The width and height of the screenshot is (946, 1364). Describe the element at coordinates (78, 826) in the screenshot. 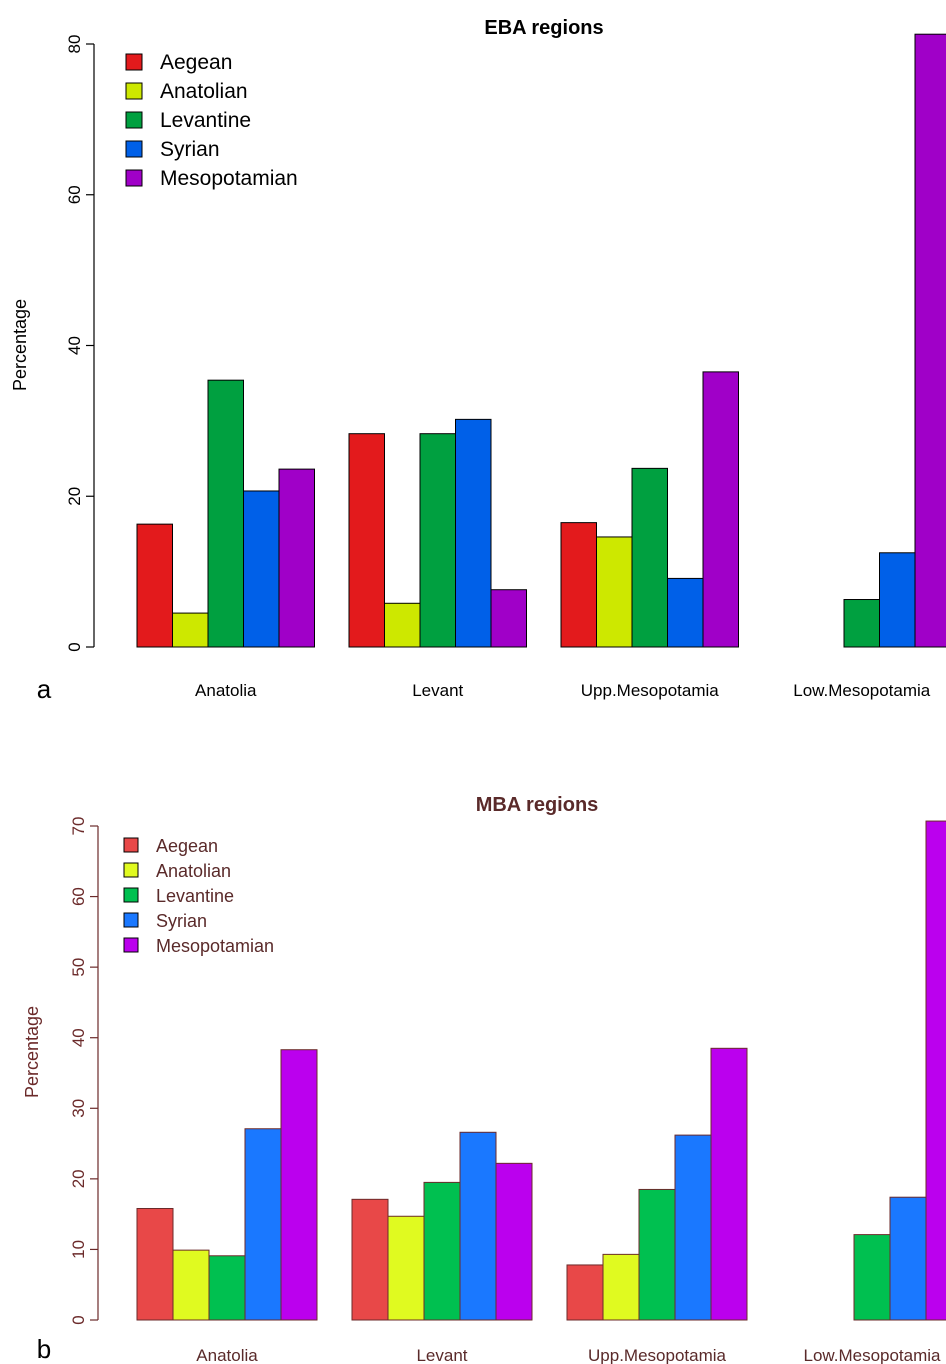

I see `y-tick-label: 70` at that location.